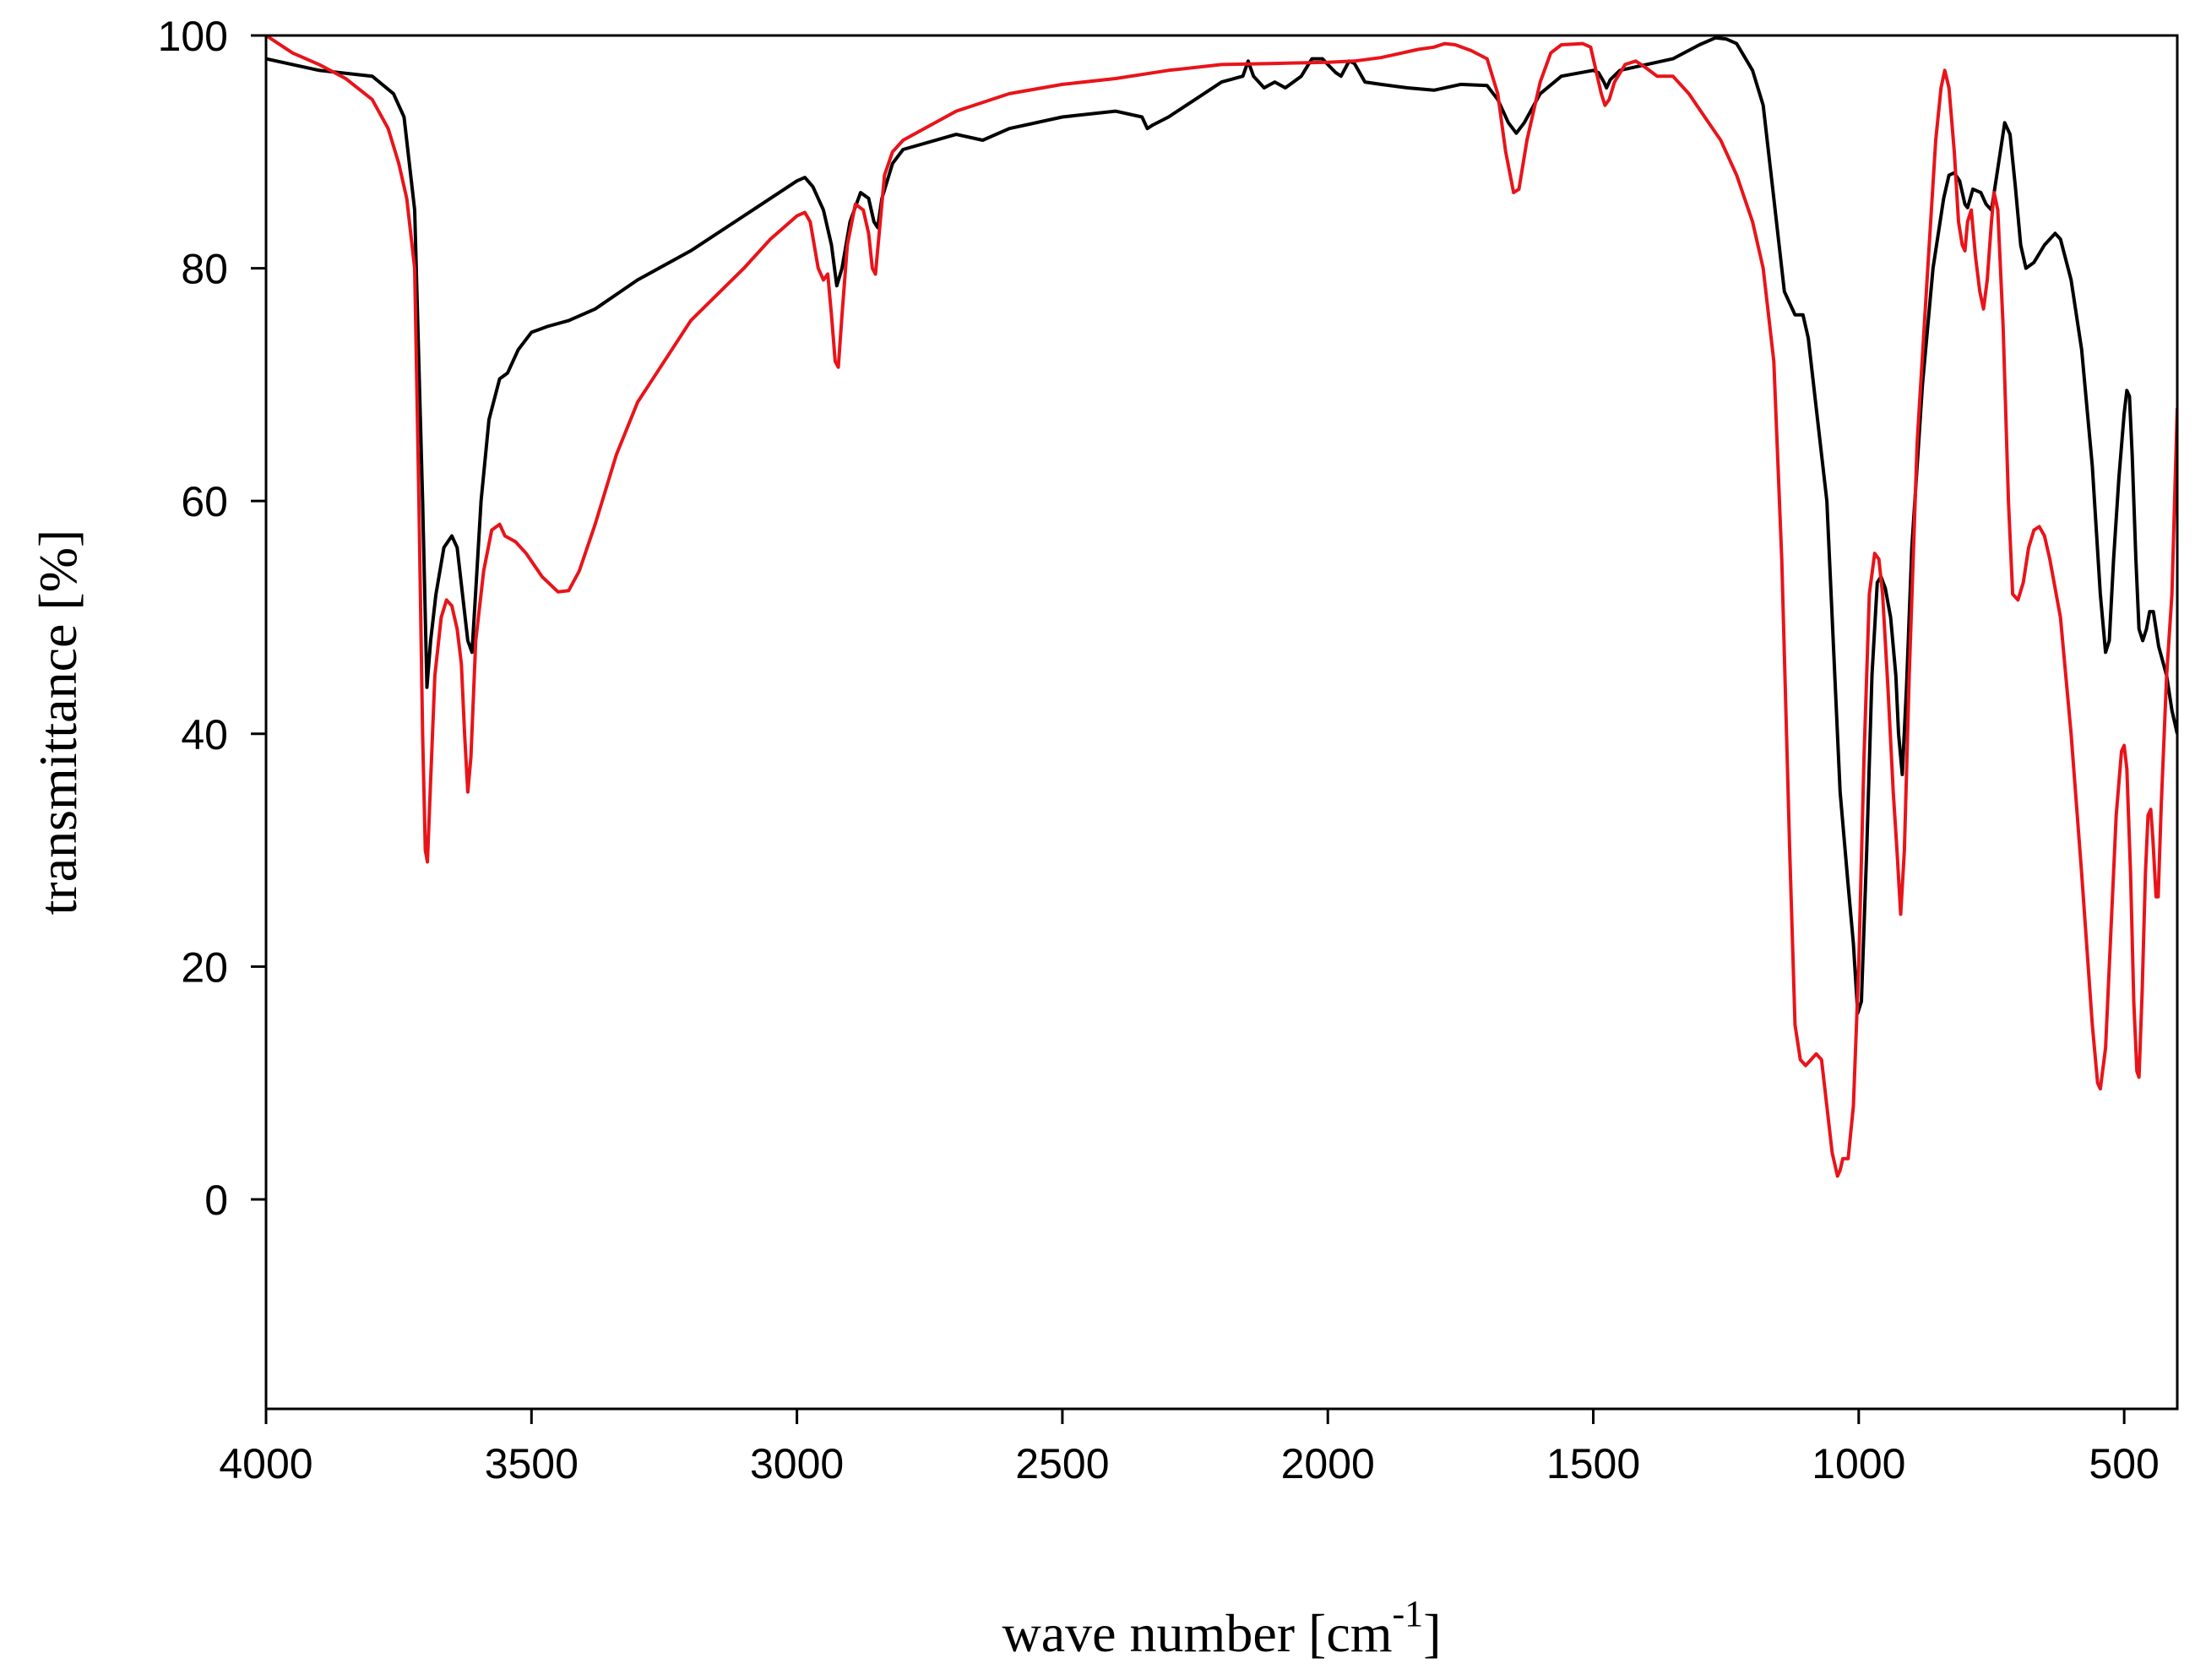 The width and height of the screenshot is (2195, 1680). Describe the element at coordinates (532, 1463) in the screenshot. I see `x-tick-label: 3500` at that location.